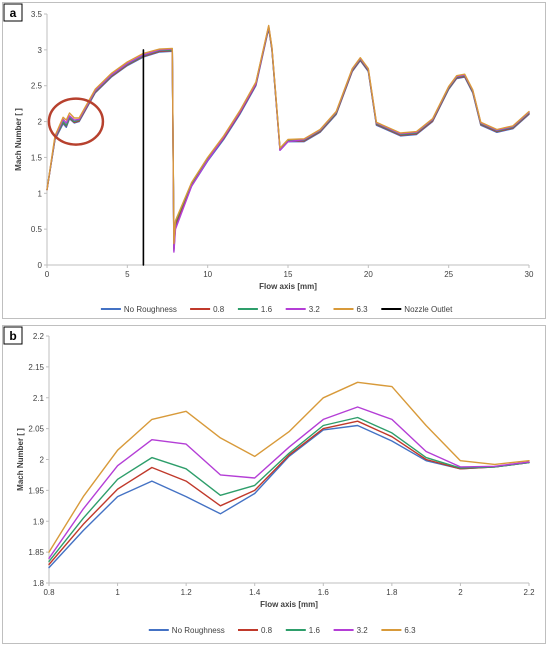 This screenshot has width=550, height=647. Describe the element at coordinates (36, 490) in the screenshot. I see `y-tick-label: 1.95` at that location.